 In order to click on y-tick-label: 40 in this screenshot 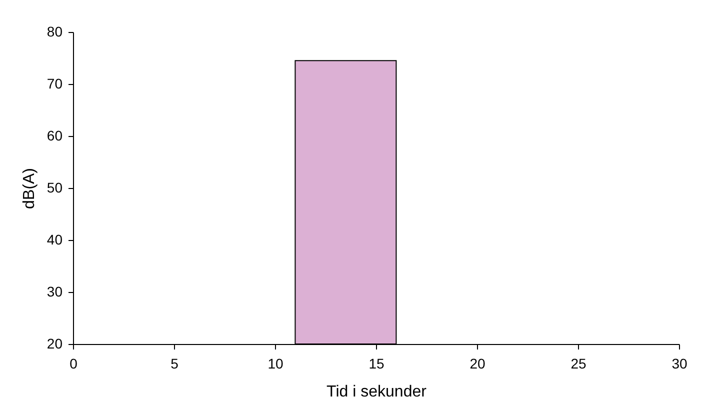, I will do `click(54, 240)`.